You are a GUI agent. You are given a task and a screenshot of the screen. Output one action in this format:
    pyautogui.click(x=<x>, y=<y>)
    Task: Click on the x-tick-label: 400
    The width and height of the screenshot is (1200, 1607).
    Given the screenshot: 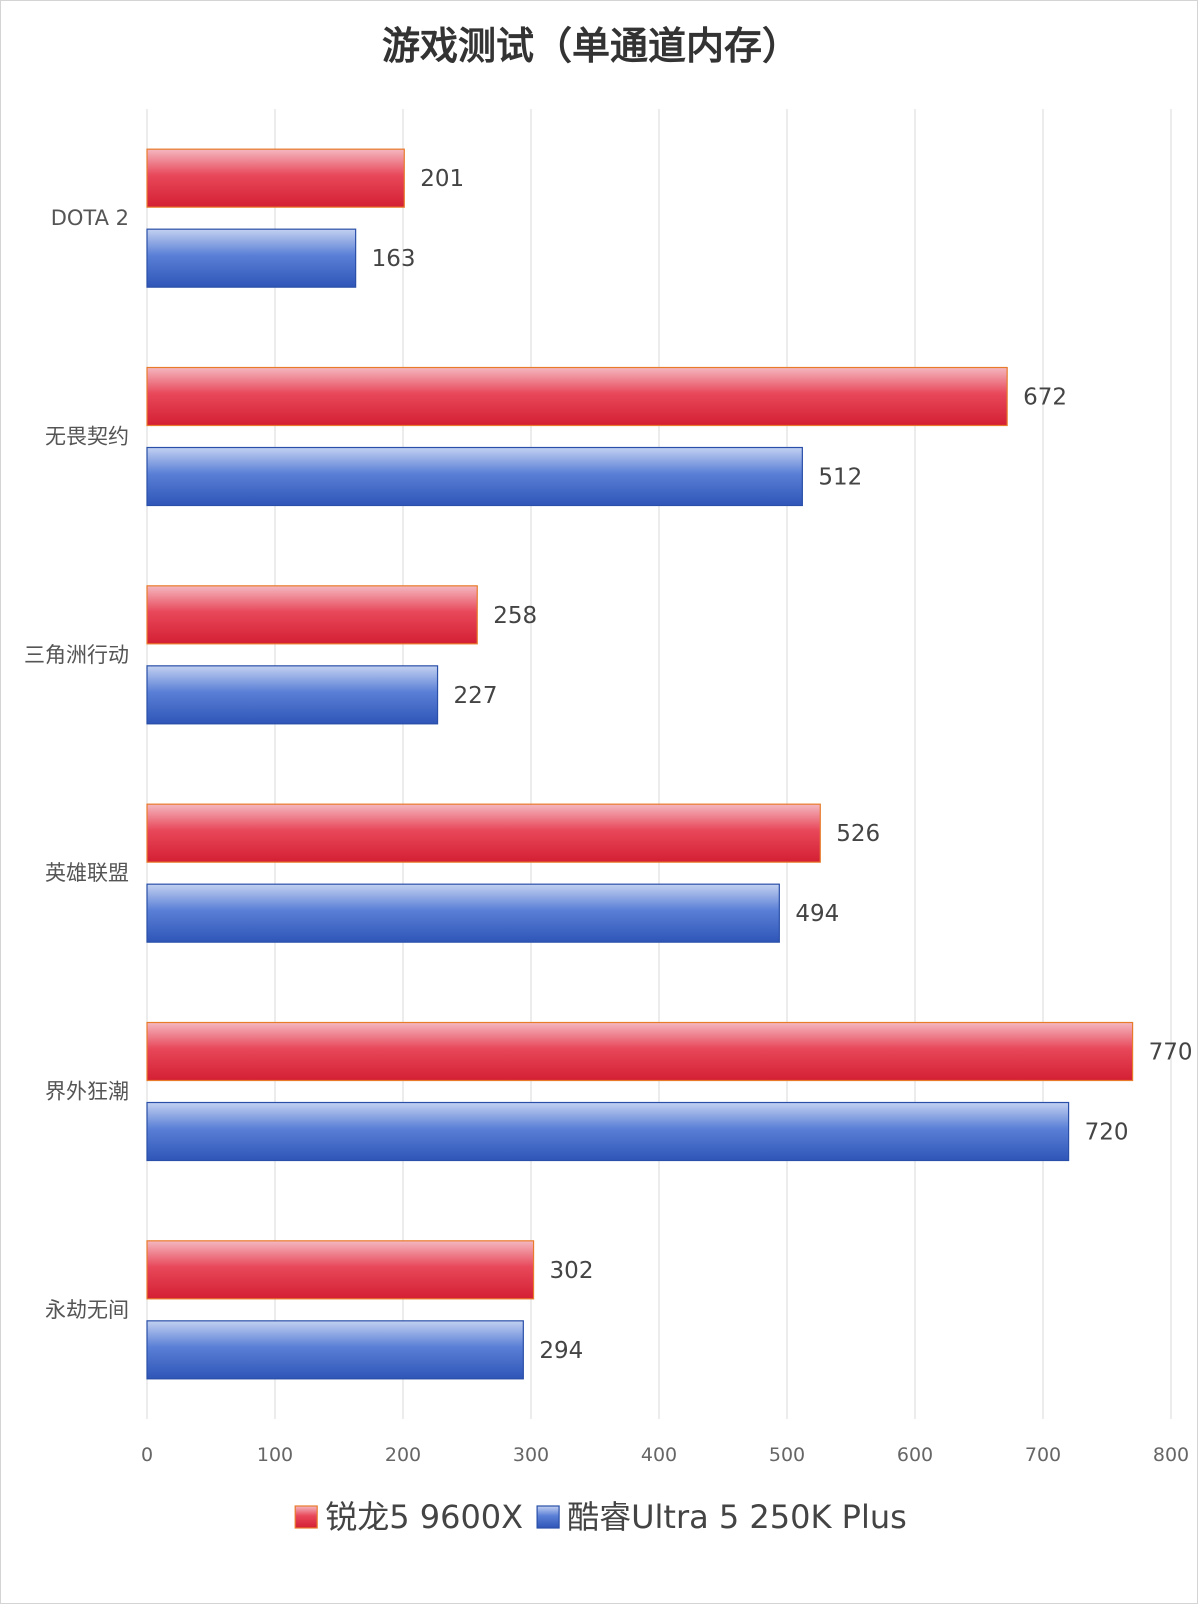 What is the action you would take?
    pyautogui.click(x=659, y=1455)
    